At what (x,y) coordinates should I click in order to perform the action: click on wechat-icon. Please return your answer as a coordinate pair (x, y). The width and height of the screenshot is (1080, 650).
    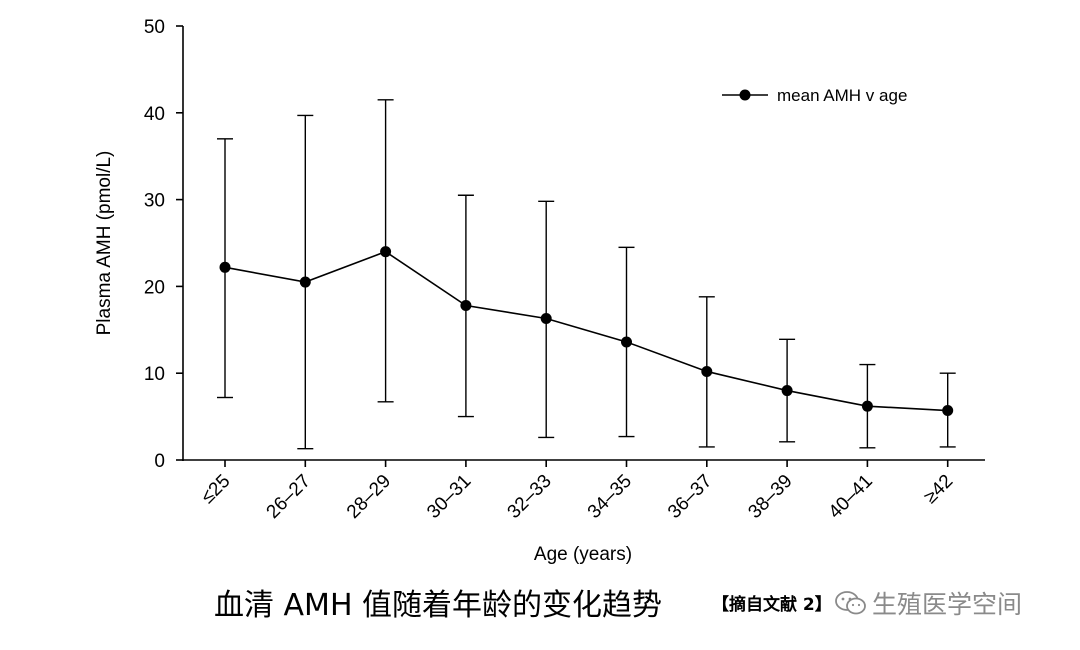
    Looking at the image, I should click on (850, 603).